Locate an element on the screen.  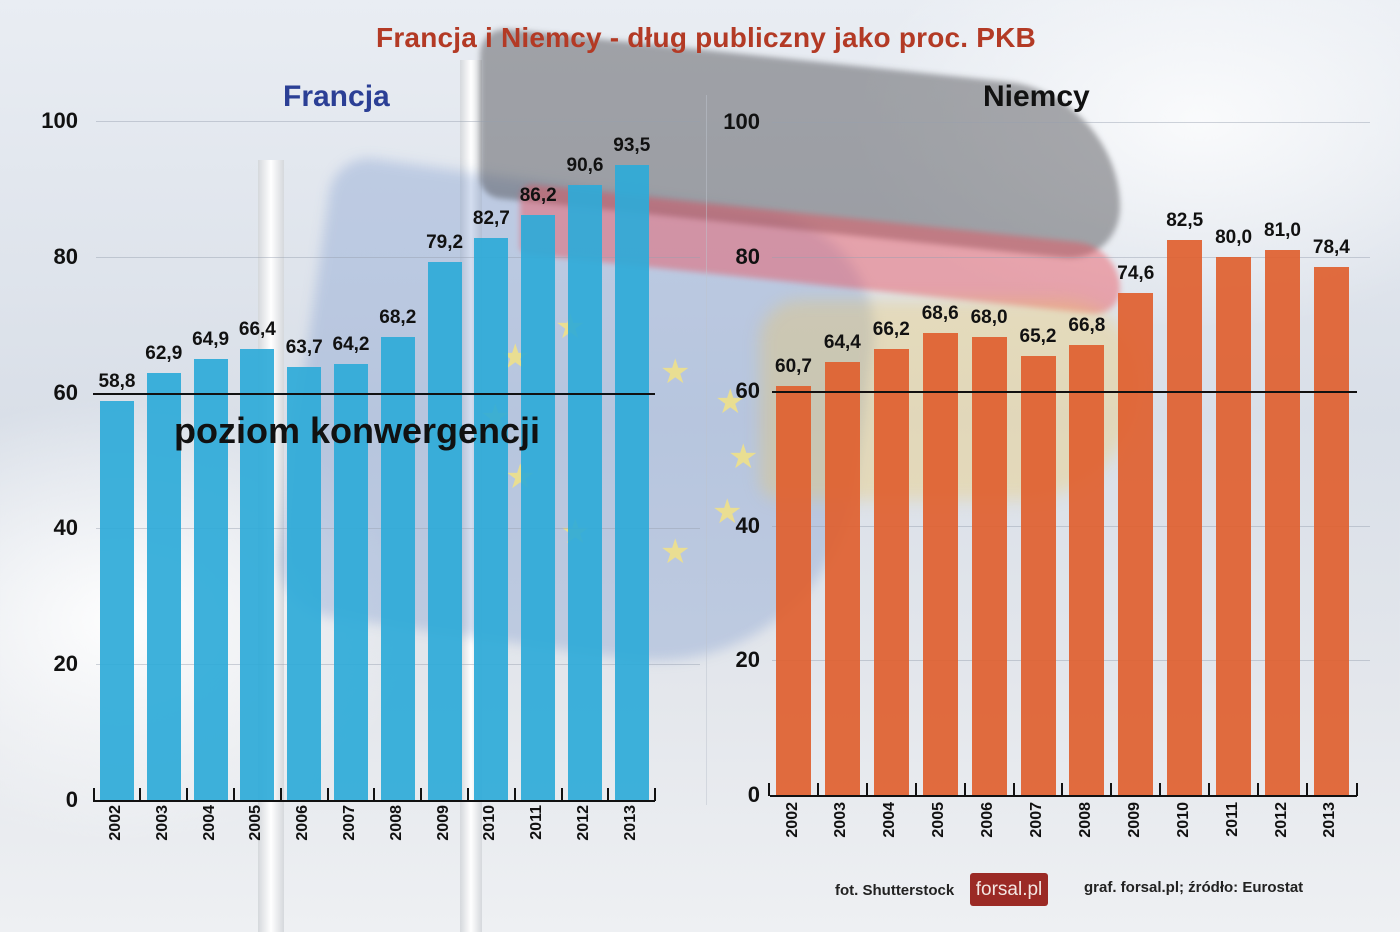
value-label: 79,2 is located at coordinates (445, 243).